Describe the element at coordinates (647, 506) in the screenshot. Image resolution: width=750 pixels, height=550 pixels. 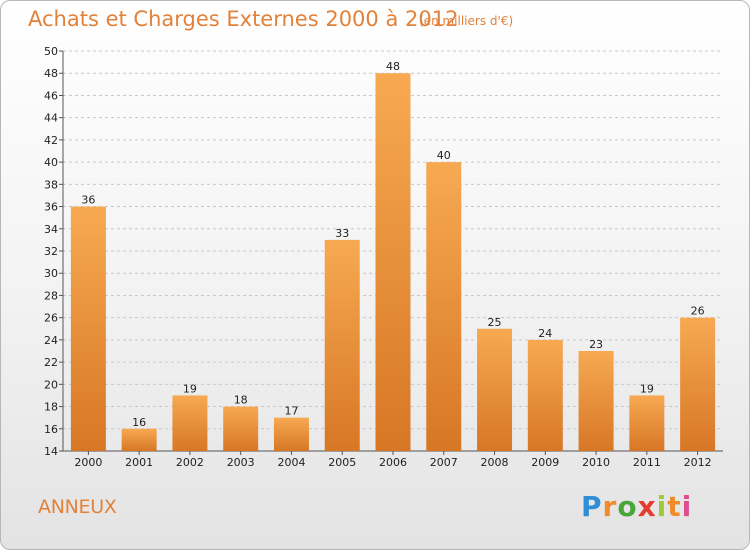
I see `logo-letter: x` at that location.